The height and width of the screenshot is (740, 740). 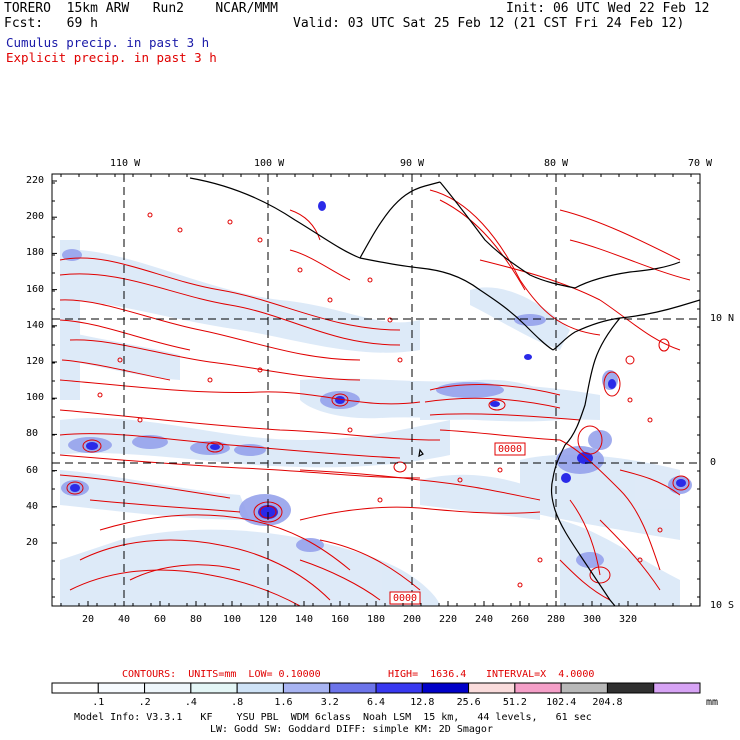 What do you see at coordinates (607, 702) in the screenshot?
I see `colorbar-label: 204.8` at bounding box center [607, 702].